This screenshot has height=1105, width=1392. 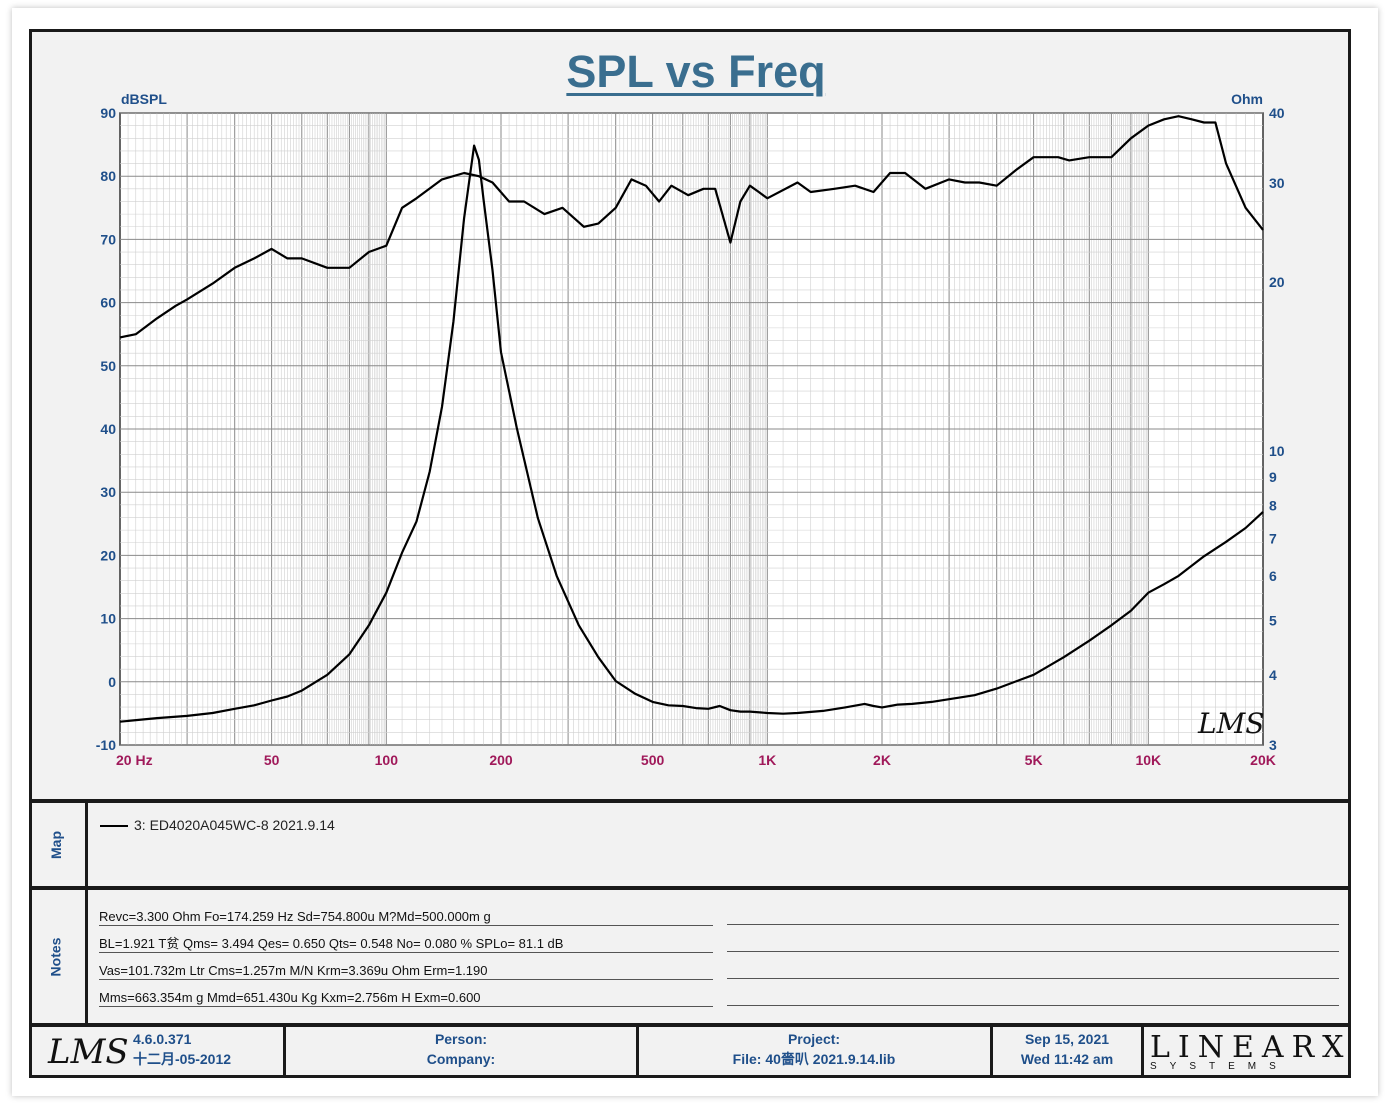 I want to click on y-right-tick-label: 5, so click(x=1273, y=620).